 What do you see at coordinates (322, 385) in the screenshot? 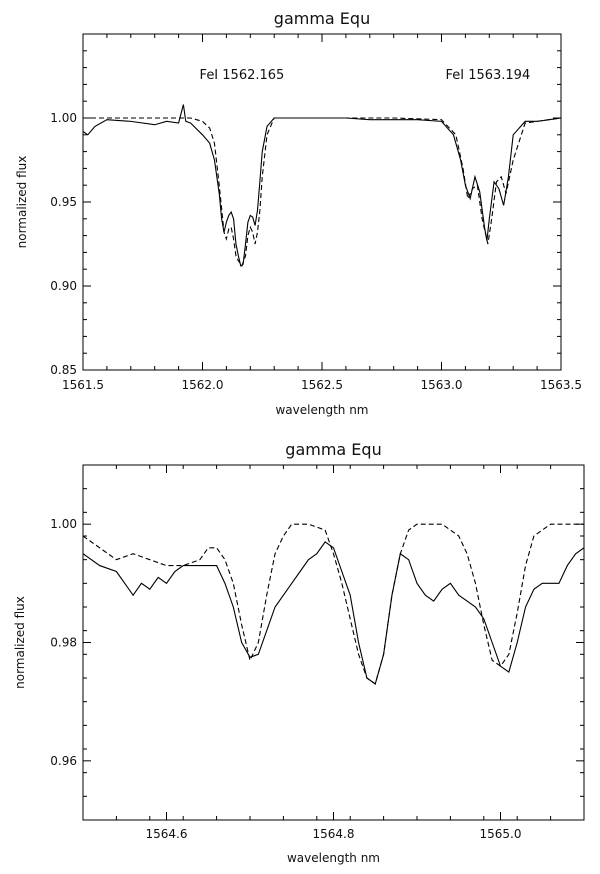
I see `x-tick-label: 1562.5` at bounding box center [322, 385].